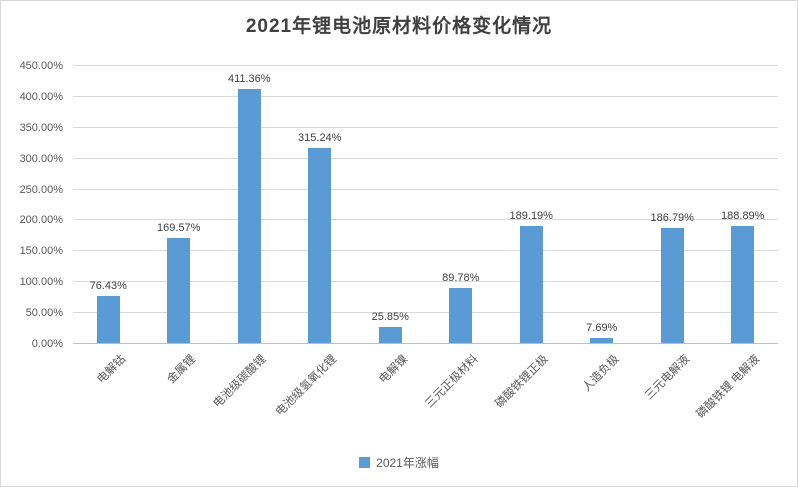 The image size is (798, 487). I want to click on y-axis-tick-label: 400.00%, so click(41, 96).